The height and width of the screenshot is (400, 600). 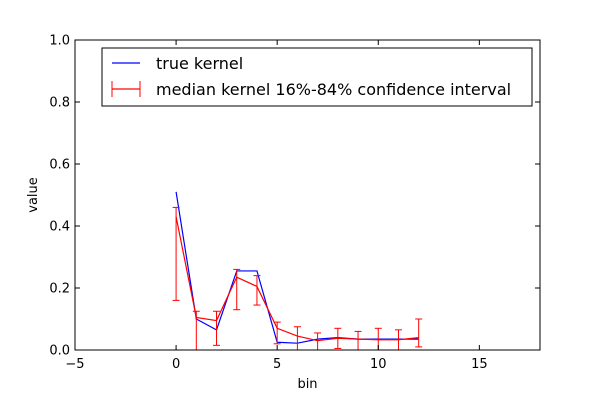 I want to click on x-axis-label: bin, so click(x=307, y=384).